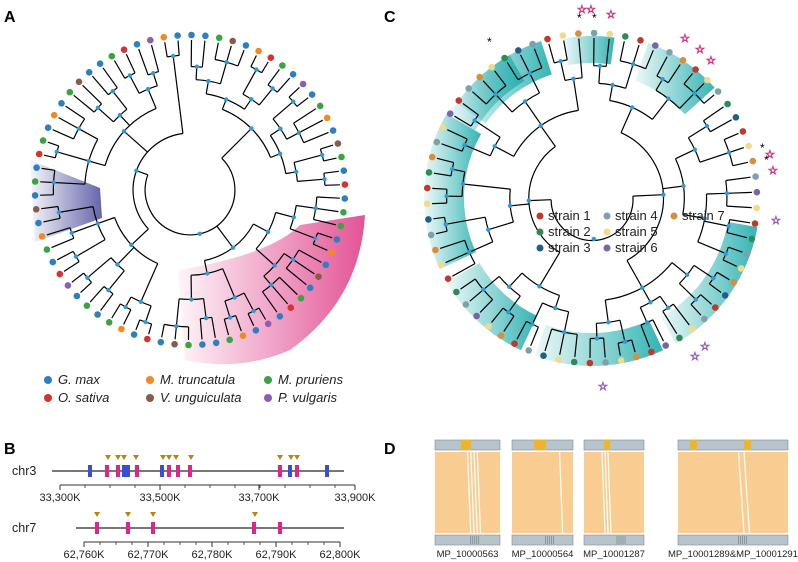 The width and height of the screenshot is (798, 562). Describe the element at coordinates (83, 397) in the screenshot. I see `legend-a-label-3: O. sativa` at that location.